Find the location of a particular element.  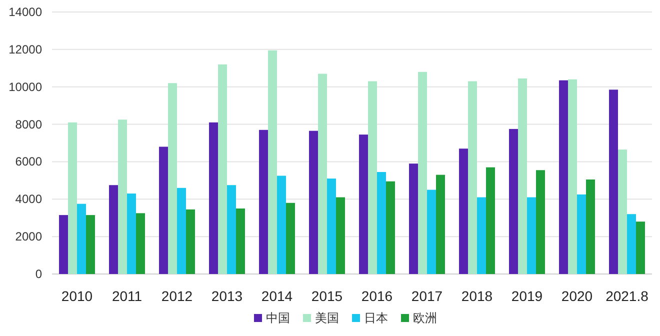

legend-label: 欧洲 is located at coordinates (425, 318).